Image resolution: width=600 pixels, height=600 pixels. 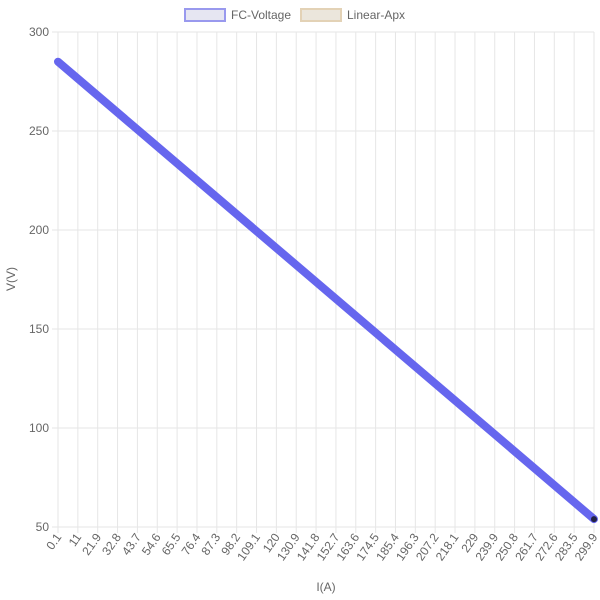 I want to click on y-tick-label: 150, so click(x=39, y=329).